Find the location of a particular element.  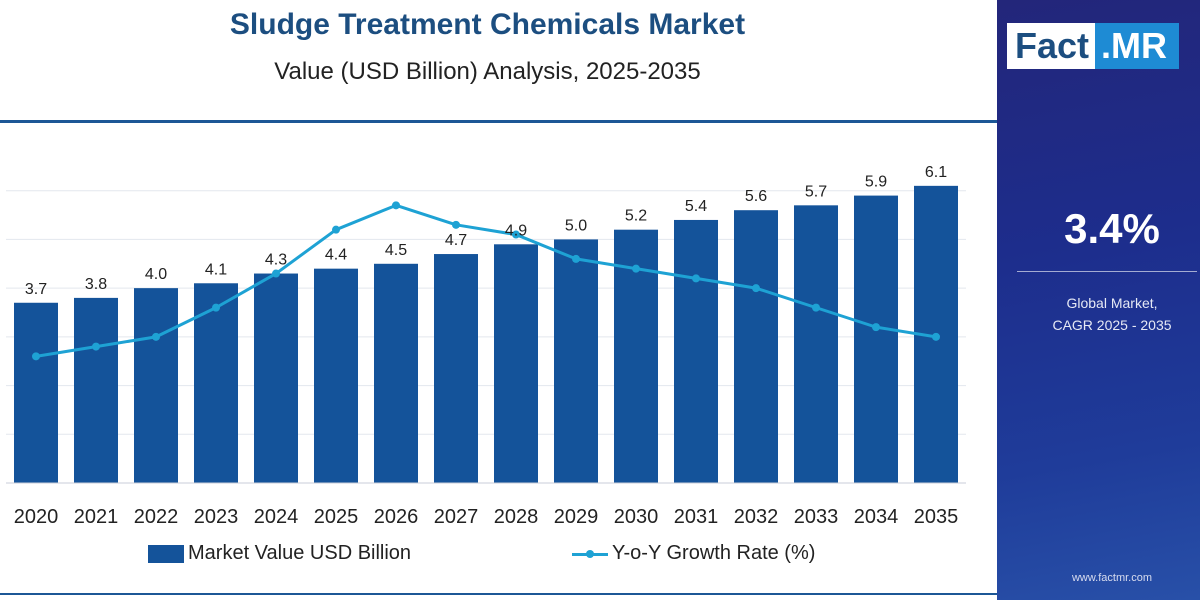

bar-2023 is located at coordinates (216, 383).